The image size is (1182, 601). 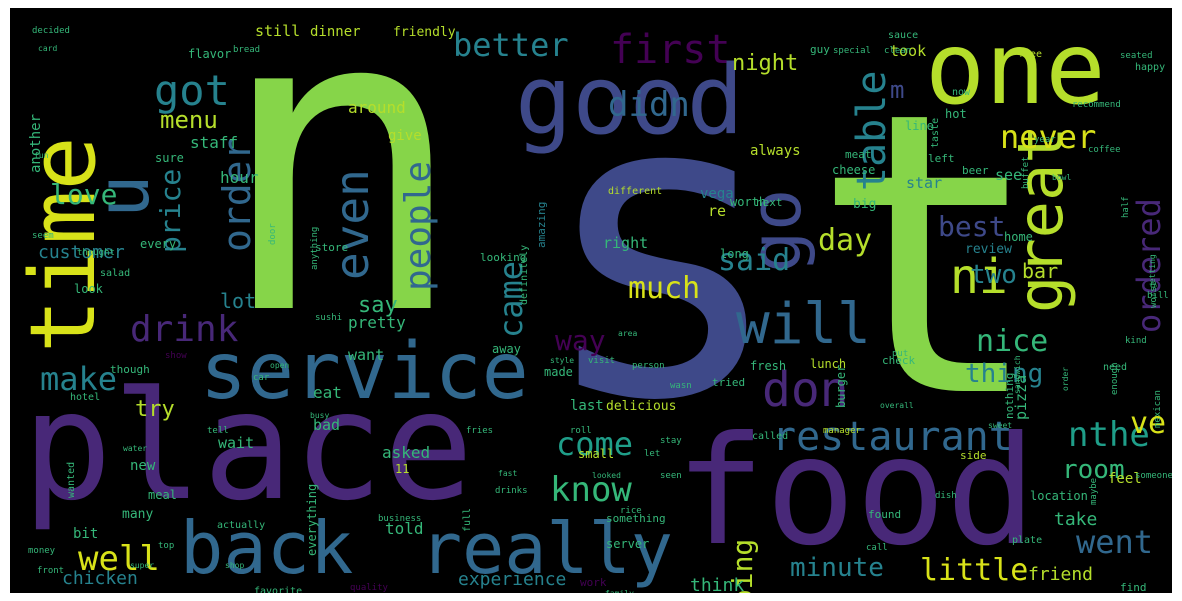 What do you see at coordinates (479, 431) in the screenshot?
I see `cloud-word-fries: fries` at bounding box center [479, 431].